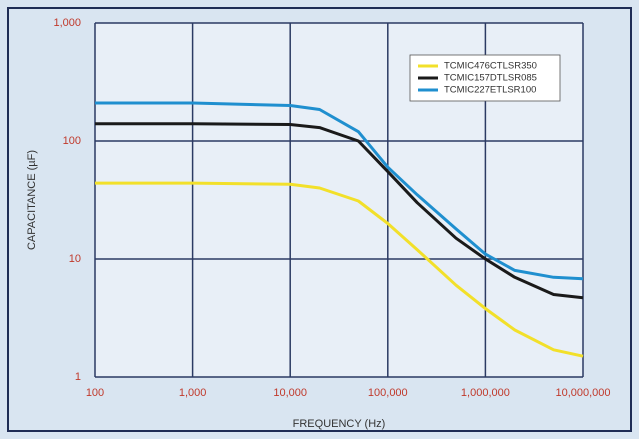 The height and width of the screenshot is (439, 639). What do you see at coordinates (67, 23) in the screenshot?
I see `y-tick-label: 1,000` at bounding box center [67, 23].